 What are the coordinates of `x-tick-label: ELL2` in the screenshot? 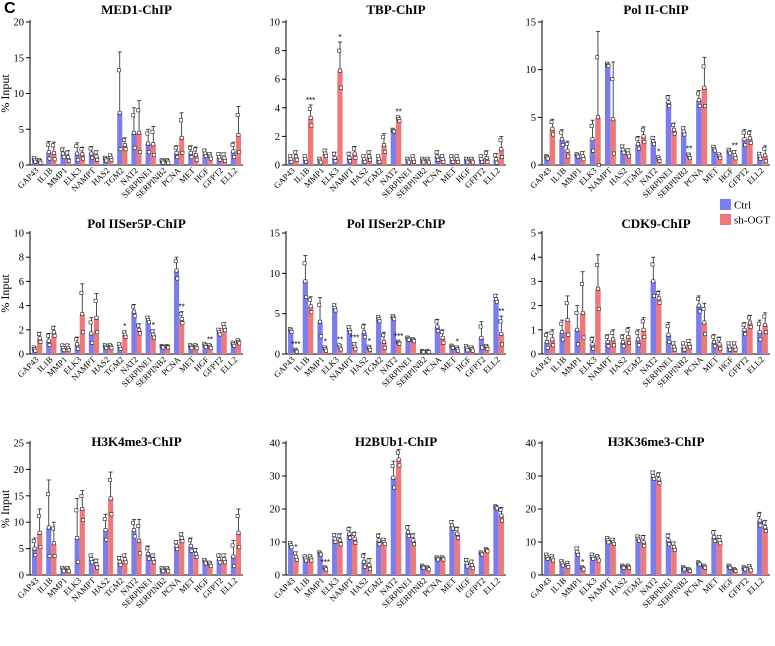 It's located at (491, 175).